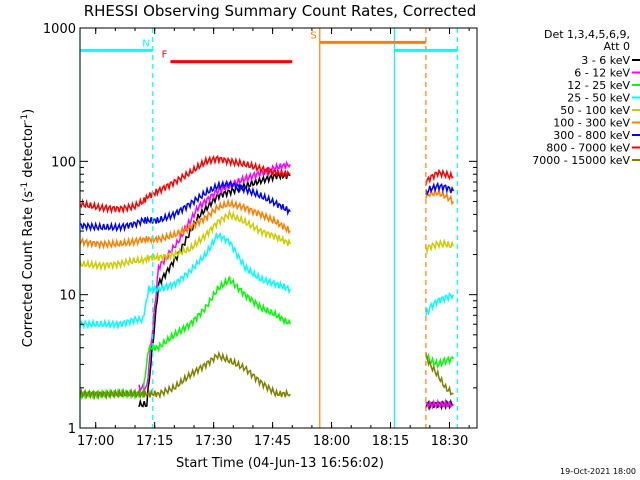 This screenshot has height=480, width=640. Describe the element at coordinates (165, 55) in the screenshot. I see `flag-label-F: F` at that location.